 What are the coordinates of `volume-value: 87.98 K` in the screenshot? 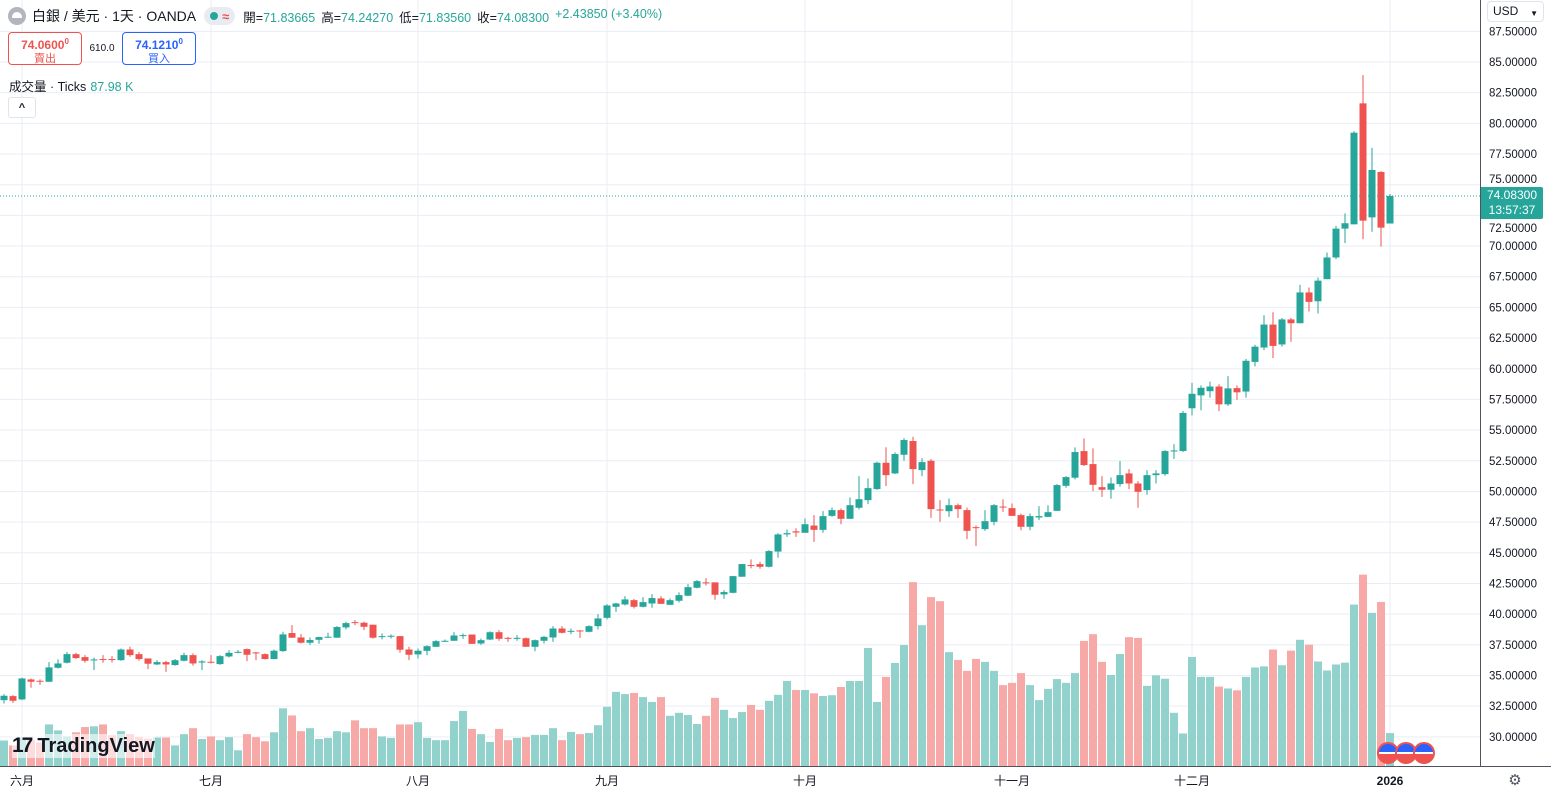 It's located at (112, 87).